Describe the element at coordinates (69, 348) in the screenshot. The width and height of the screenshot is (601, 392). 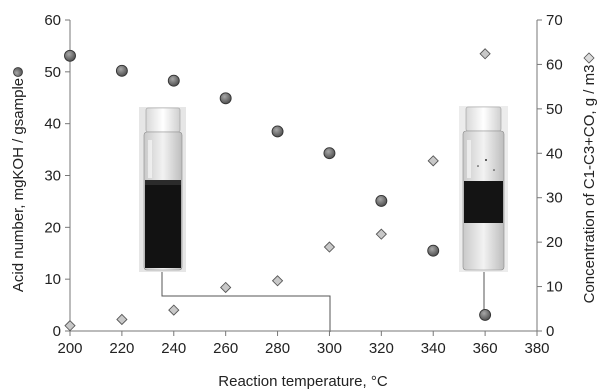
I see `x-tick-label: 200` at that location.